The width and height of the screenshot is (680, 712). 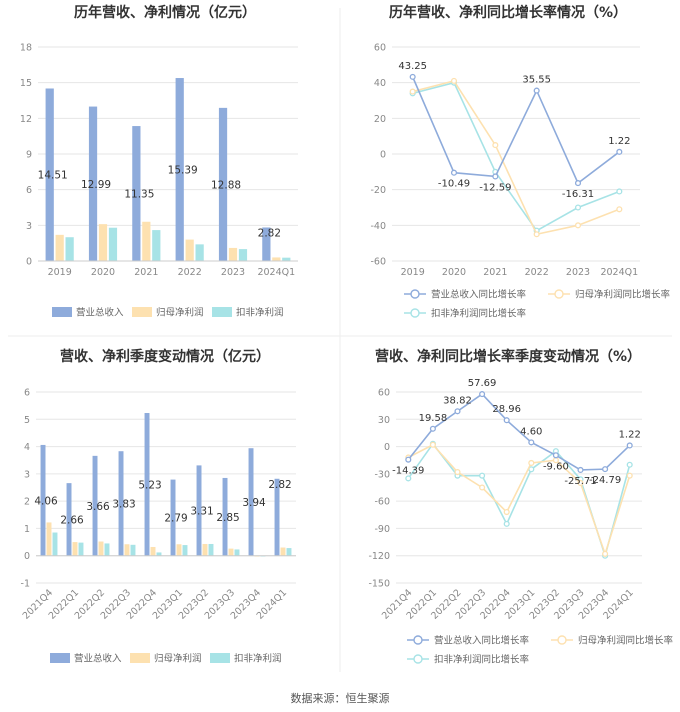 What do you see at coordinates (205, 549) in the screenshot?
I see `bar---2023q2` at bounding box center [205, 549].